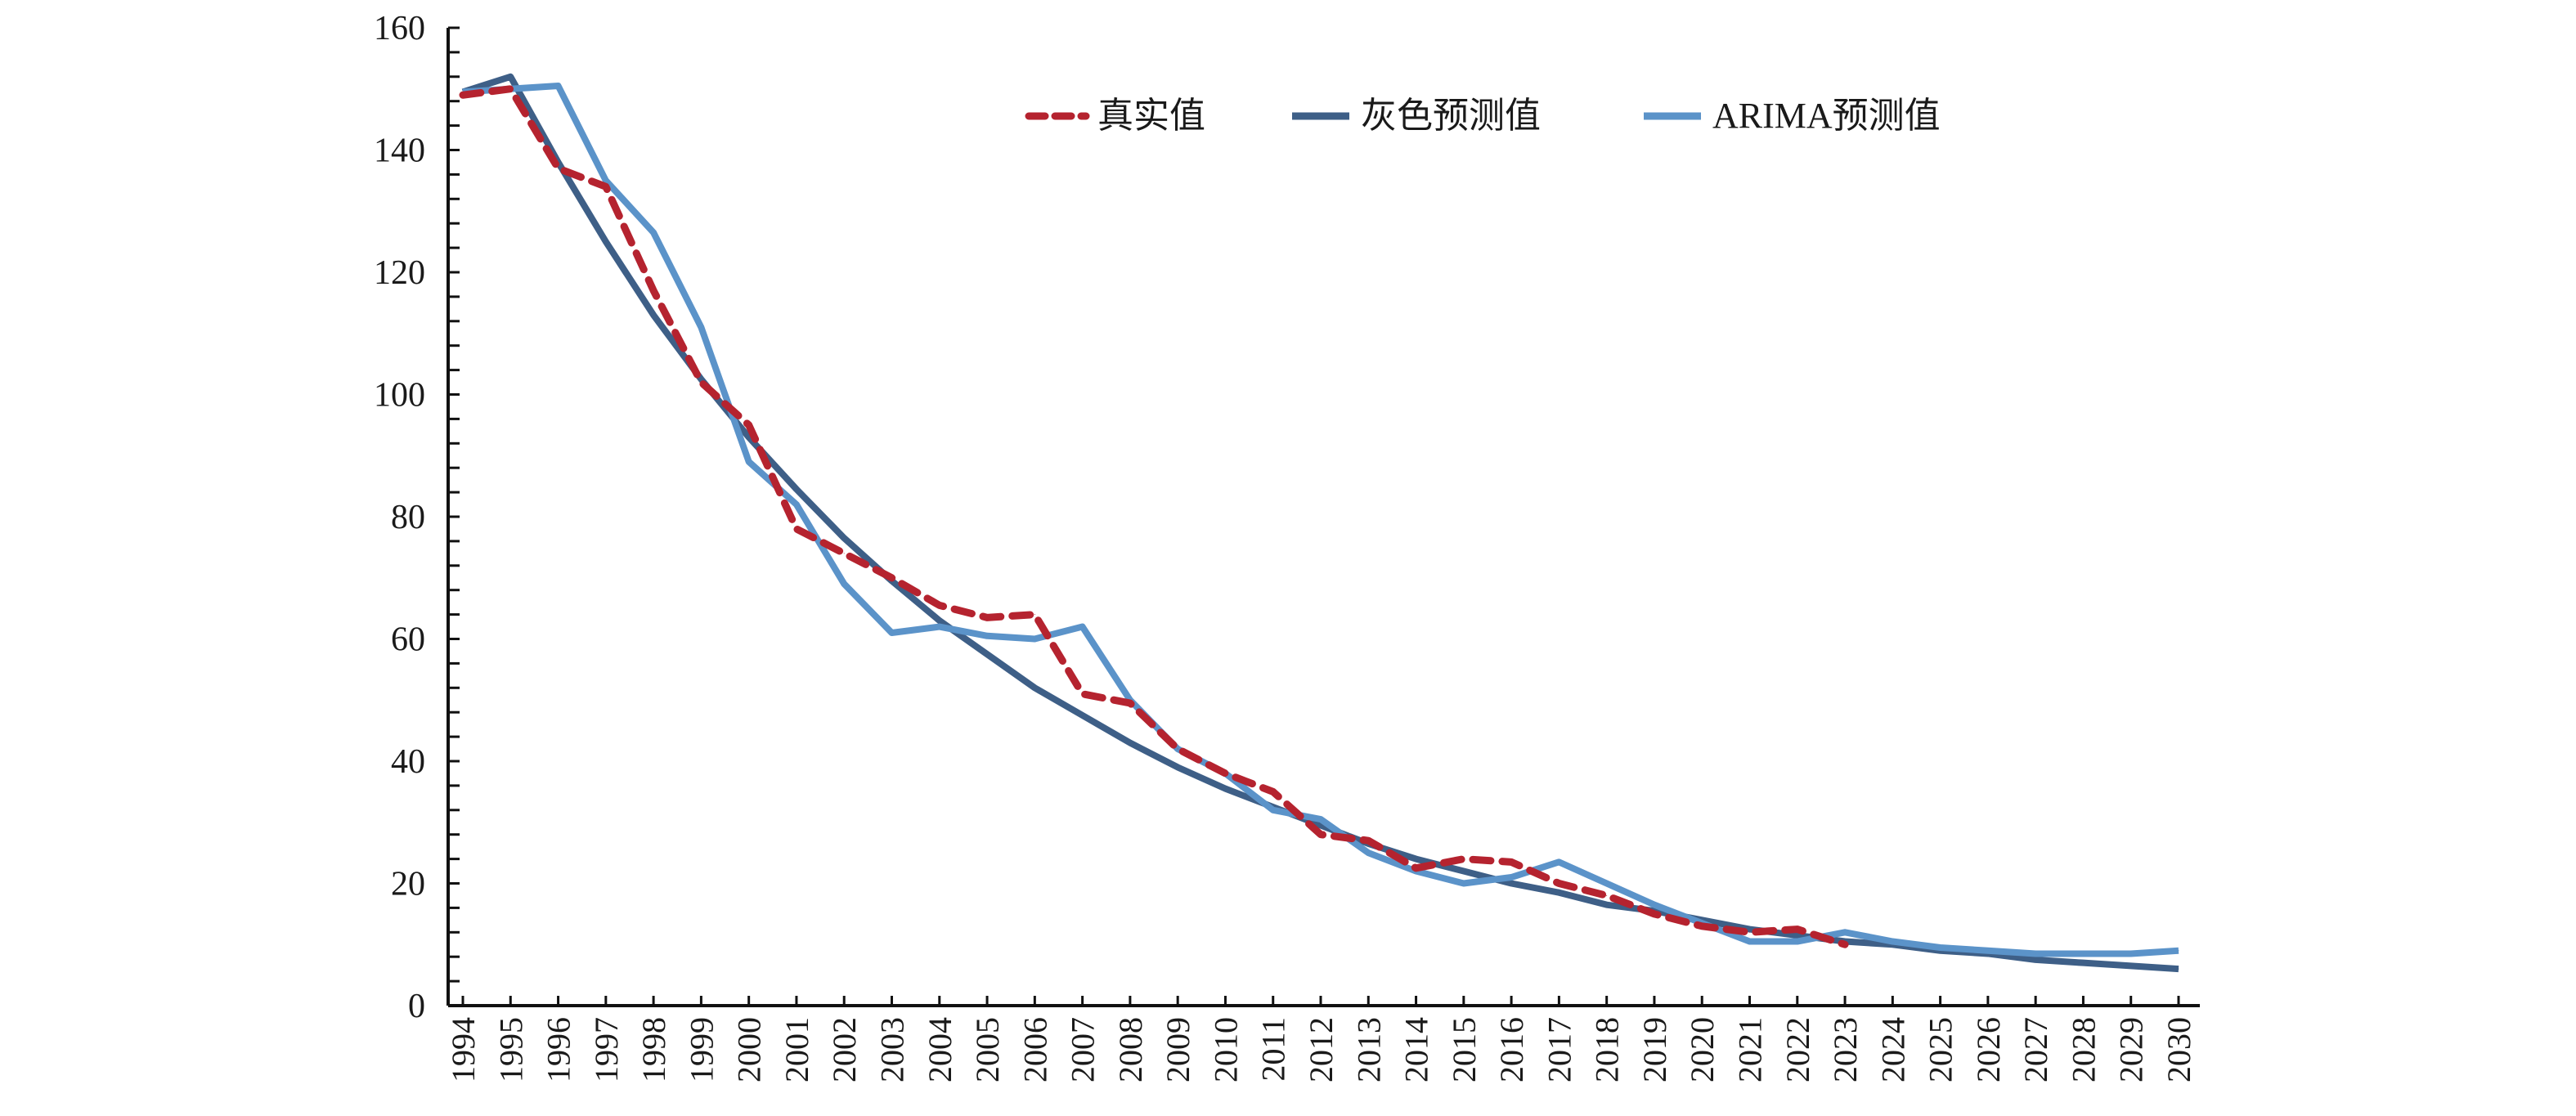 The height and width of the screenshot is (1116, 2576). Describe the element at coordinates (1034, 1049) in the screenshot. I see `x-tick-label: 2006` at that location.